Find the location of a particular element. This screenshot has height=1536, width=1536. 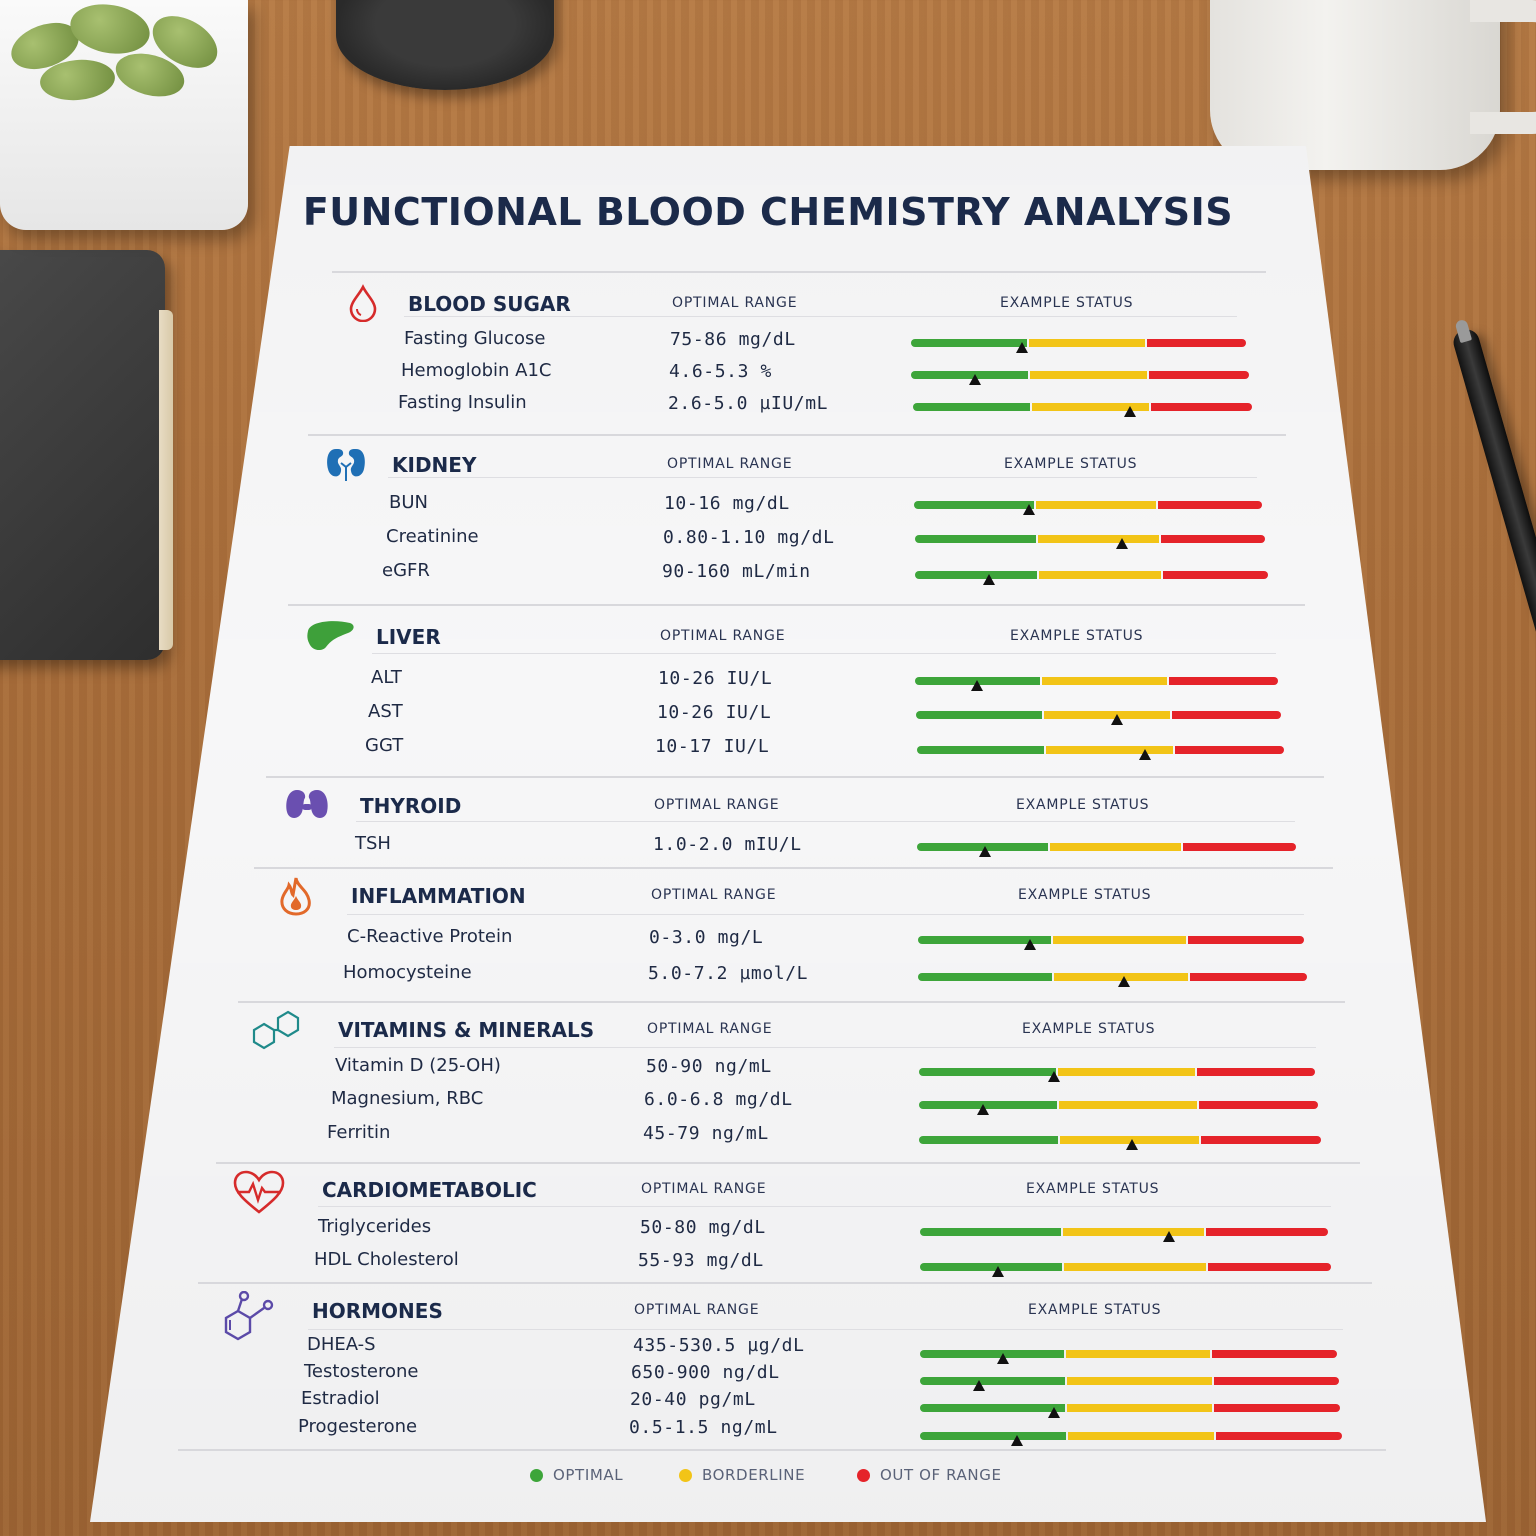

legend-out-of-range: OUT OF RANGE is located at coordinates (929, 1475).